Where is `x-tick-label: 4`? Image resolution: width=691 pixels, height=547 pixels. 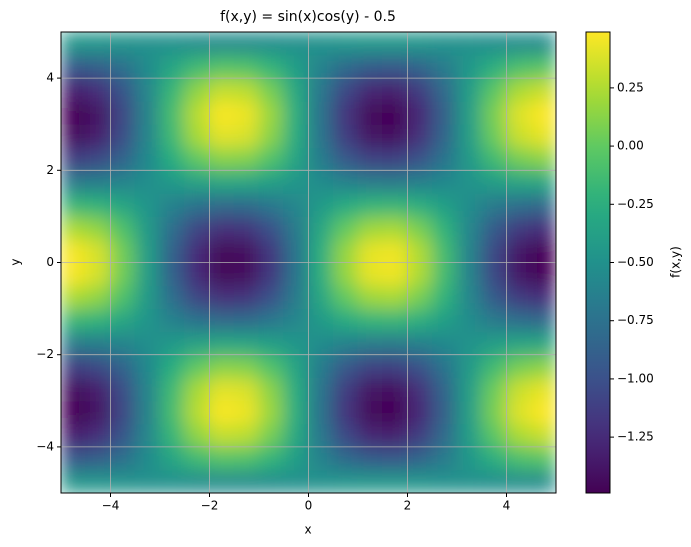
x-tick-label: 4 is located at coordinates (507, 506).